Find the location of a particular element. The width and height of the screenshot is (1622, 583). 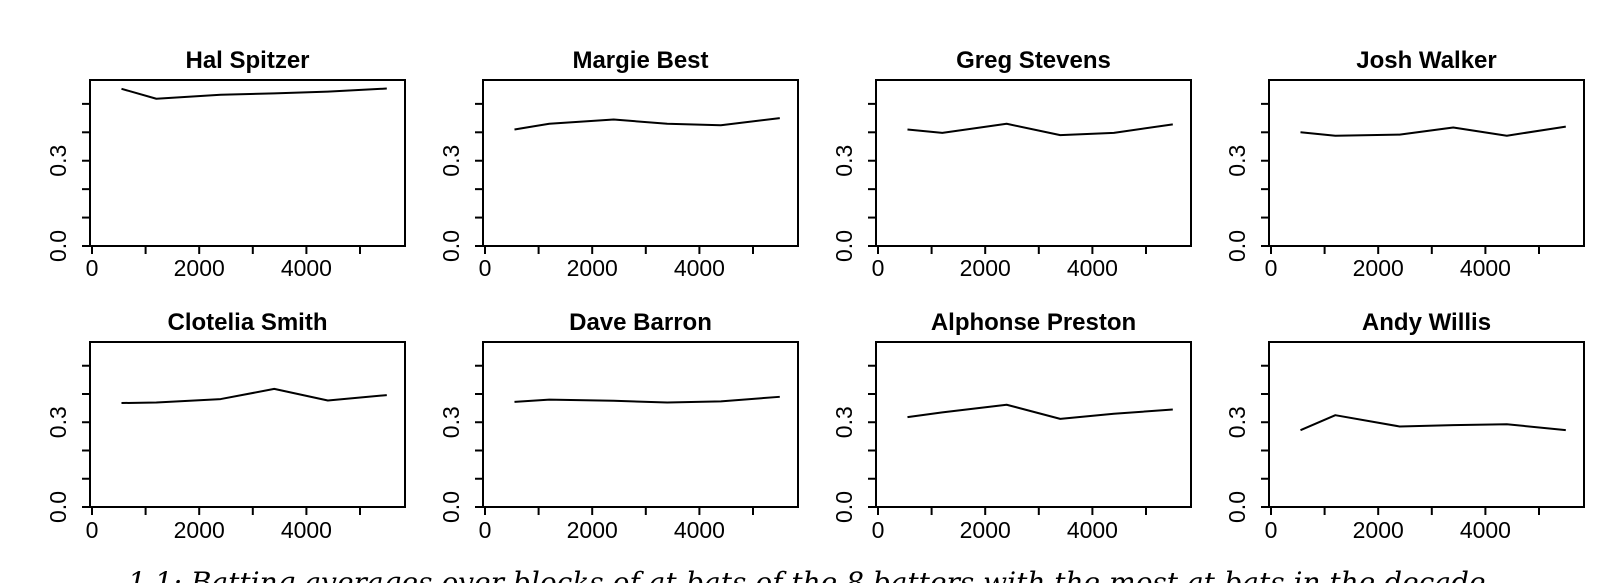

panel-dave-barron: Dave Barron 0.0 0.3 0 2000 4000 is located at coordinates (618, 426).